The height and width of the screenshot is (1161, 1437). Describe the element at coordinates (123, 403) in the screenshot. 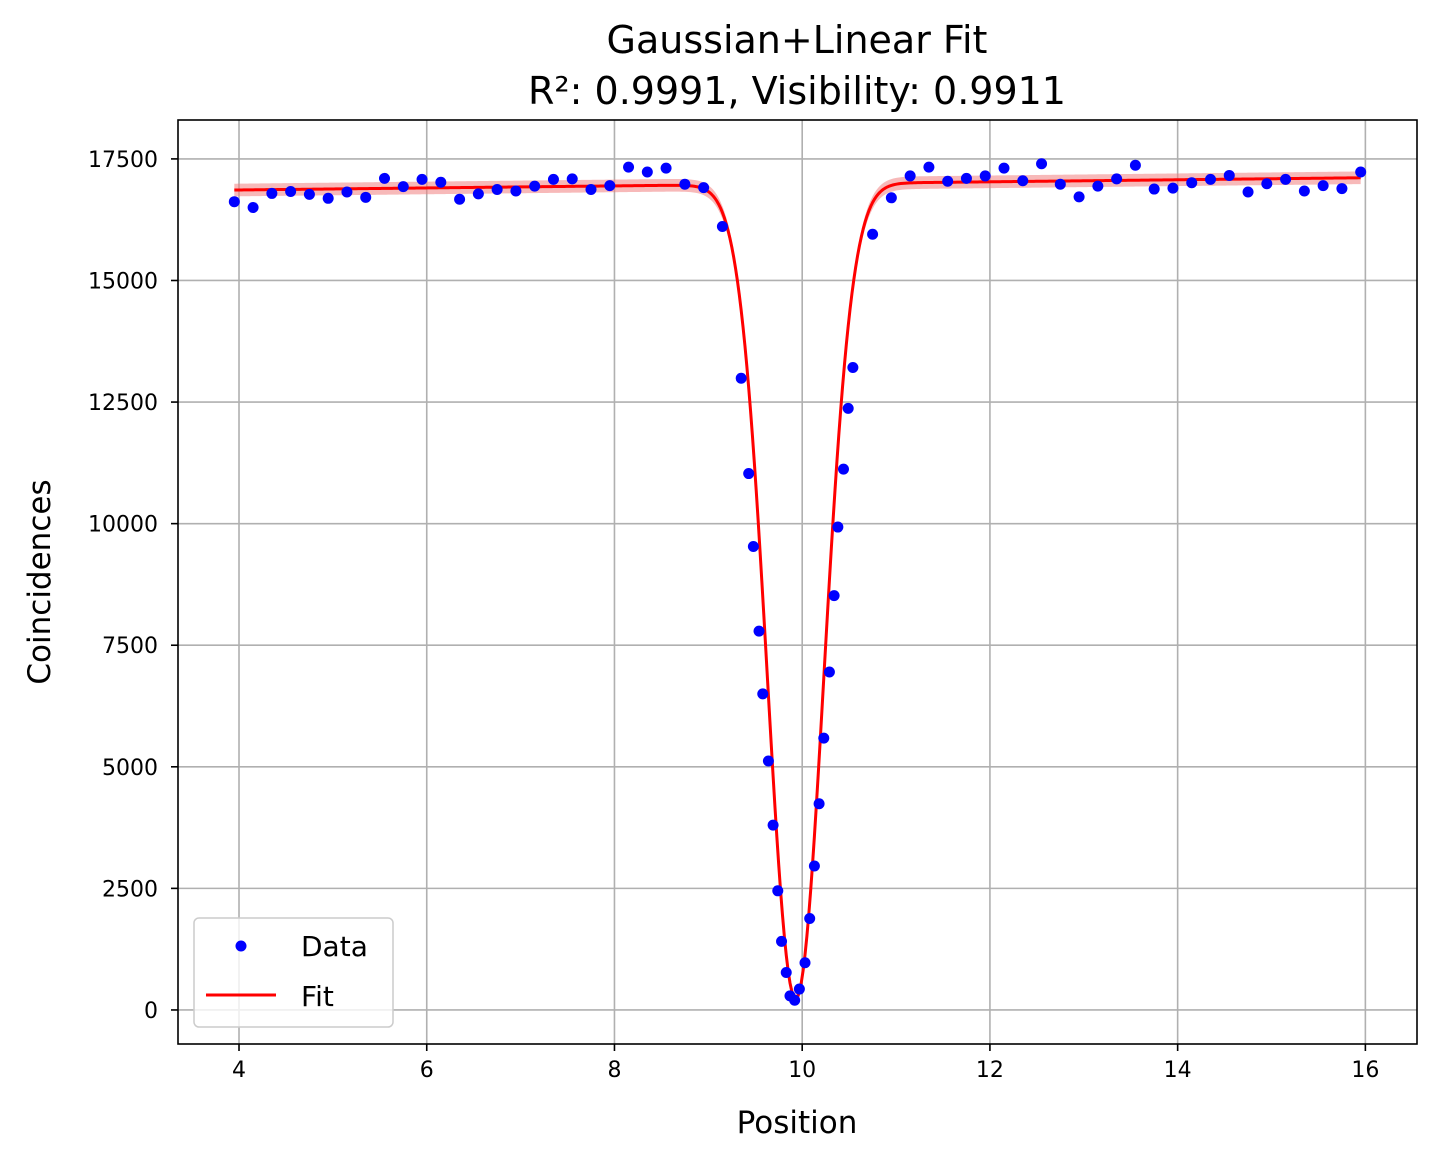

I see `y-tick-label: 12500` at that location.